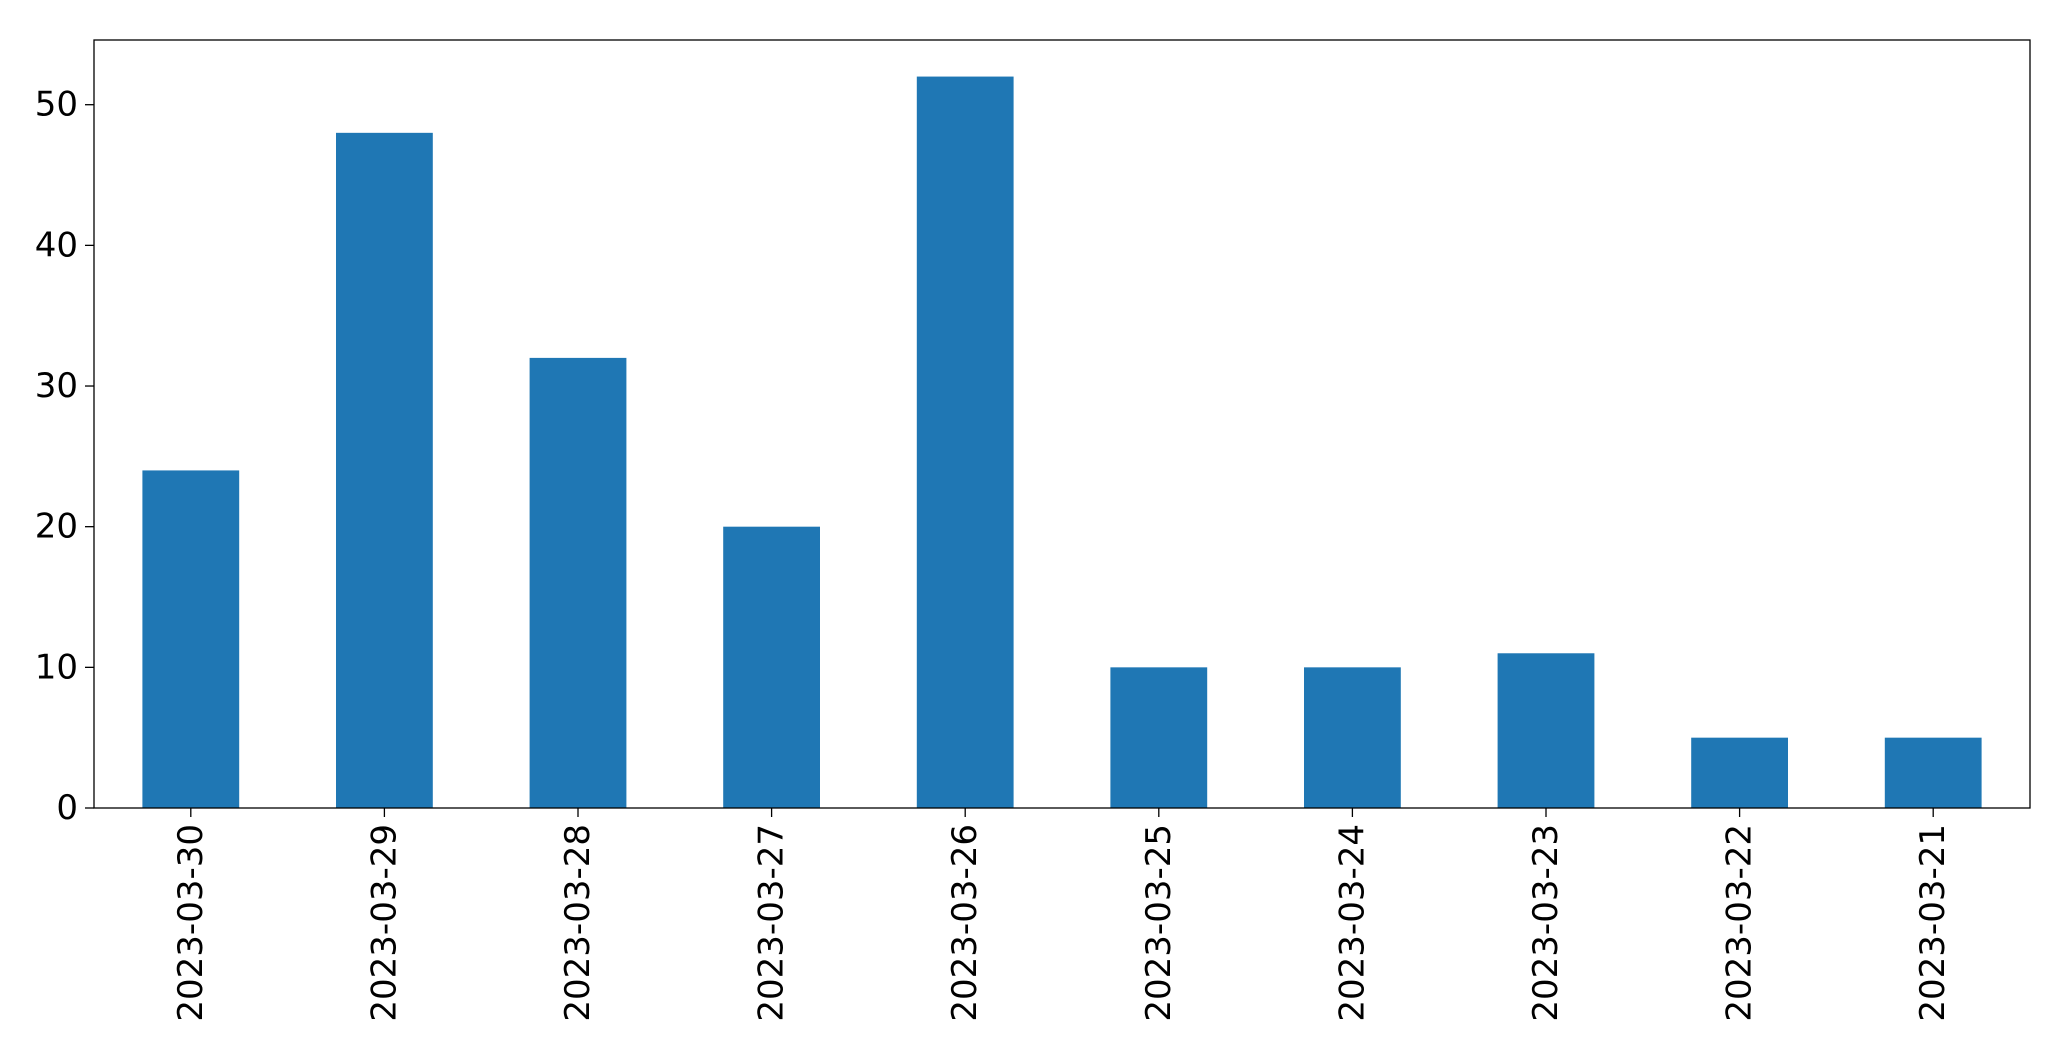  What do you see at coordinates (56, 245) in the screenshot?
I see `y-tick-label: 40` at bounding box center [56, 245].